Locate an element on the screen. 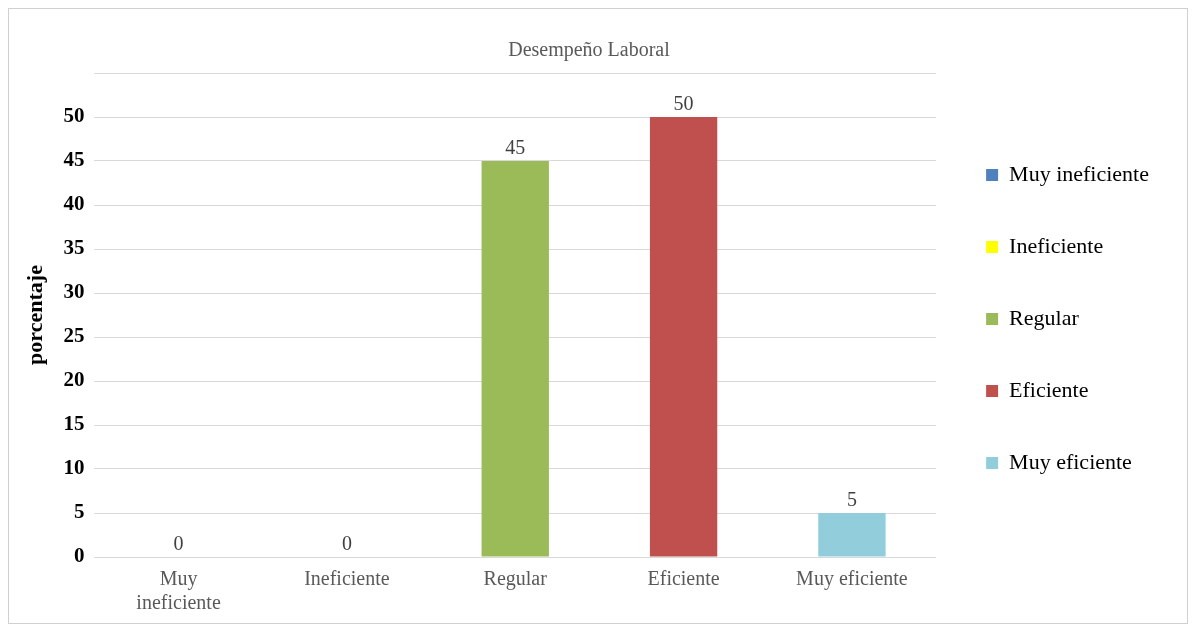 This screenshot has width=1196, height=632. chart-title: Desempeño Laboral is located at coordinates (589, 50).